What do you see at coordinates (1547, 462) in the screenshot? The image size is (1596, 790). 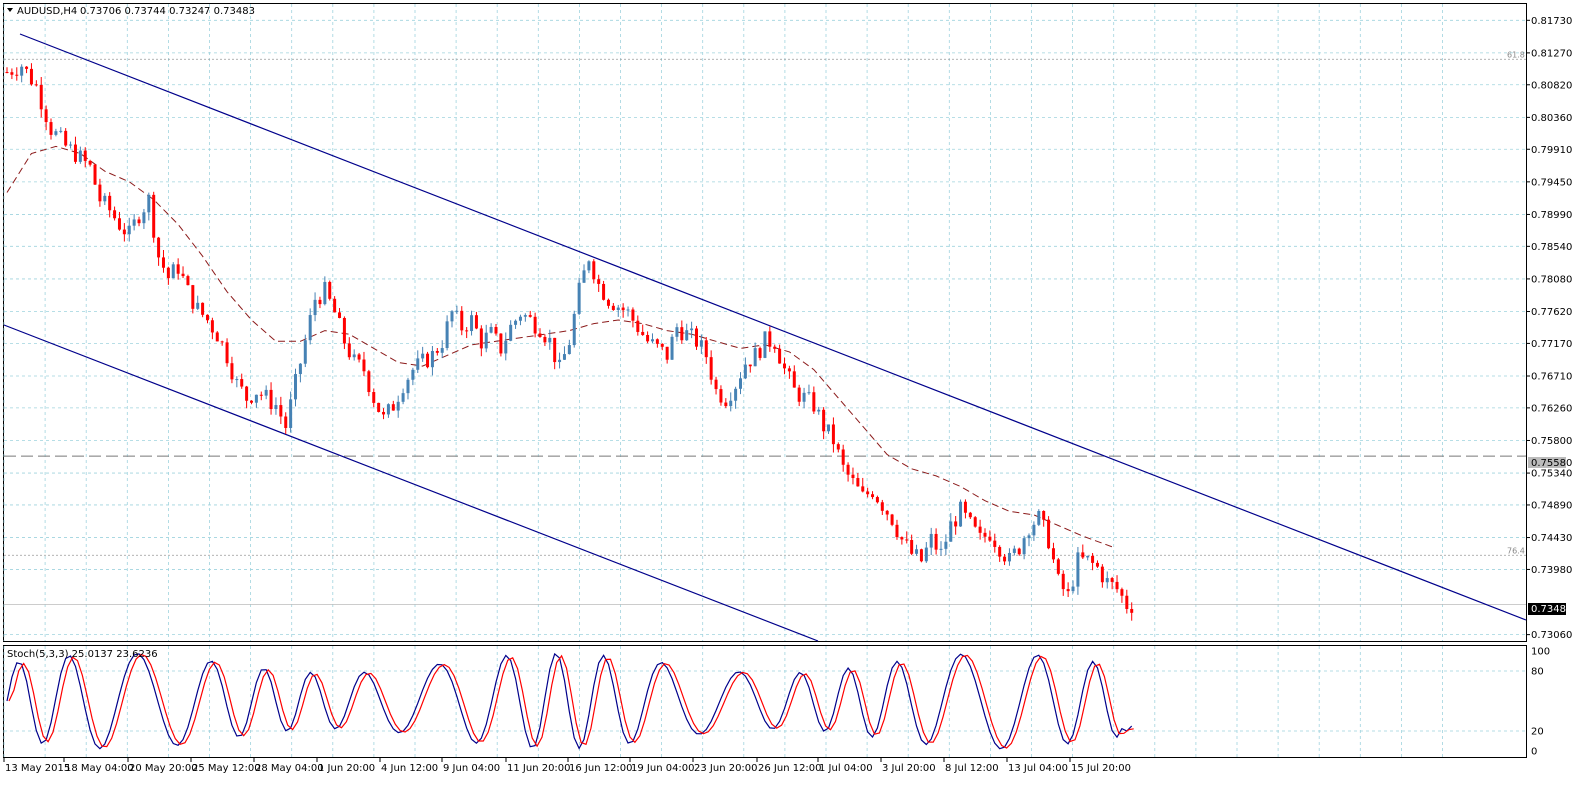 I see `level-price-tag` at bounding box center [1547, 462].